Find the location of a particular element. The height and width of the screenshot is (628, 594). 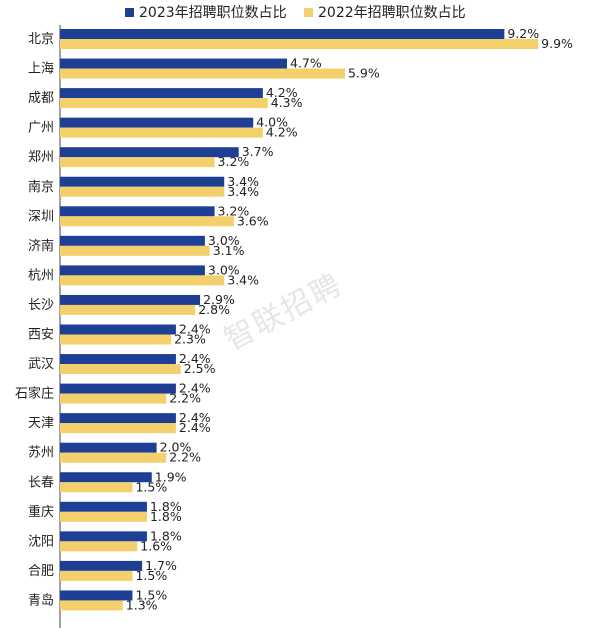

category-label: 合肥 is located at coordinates (41, 571).